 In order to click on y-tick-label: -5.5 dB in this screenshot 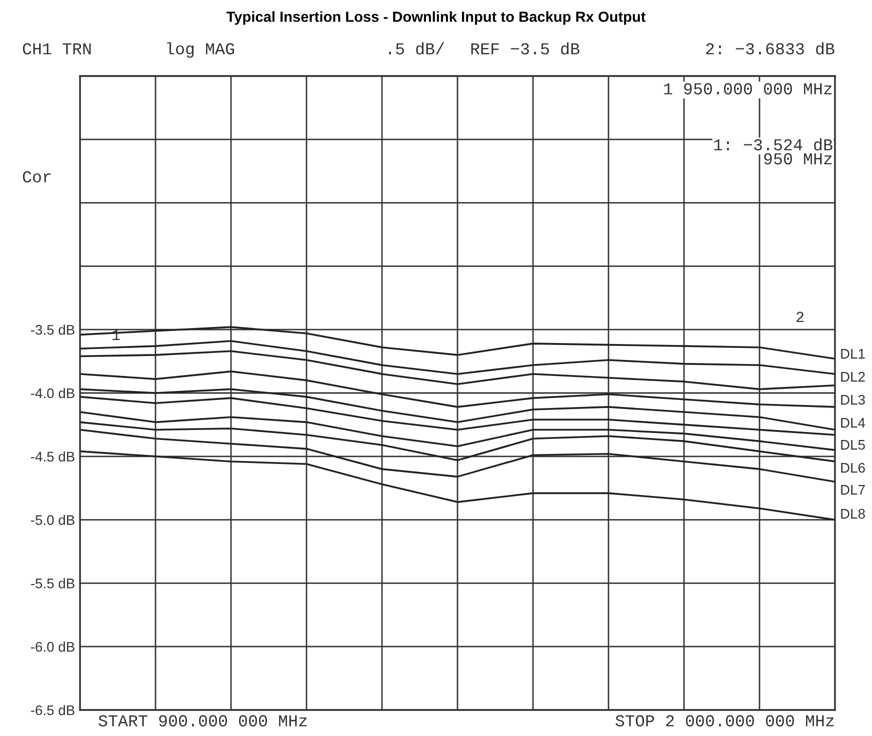, I will do `click(52, 583)`.